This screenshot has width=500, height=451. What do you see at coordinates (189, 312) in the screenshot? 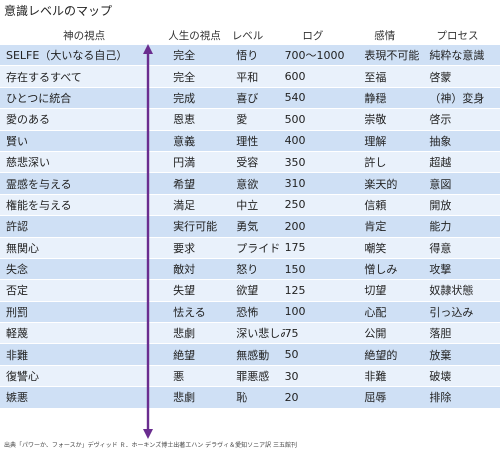
I see `cell-life-view: 怯える` at bounding box center [189, 312].